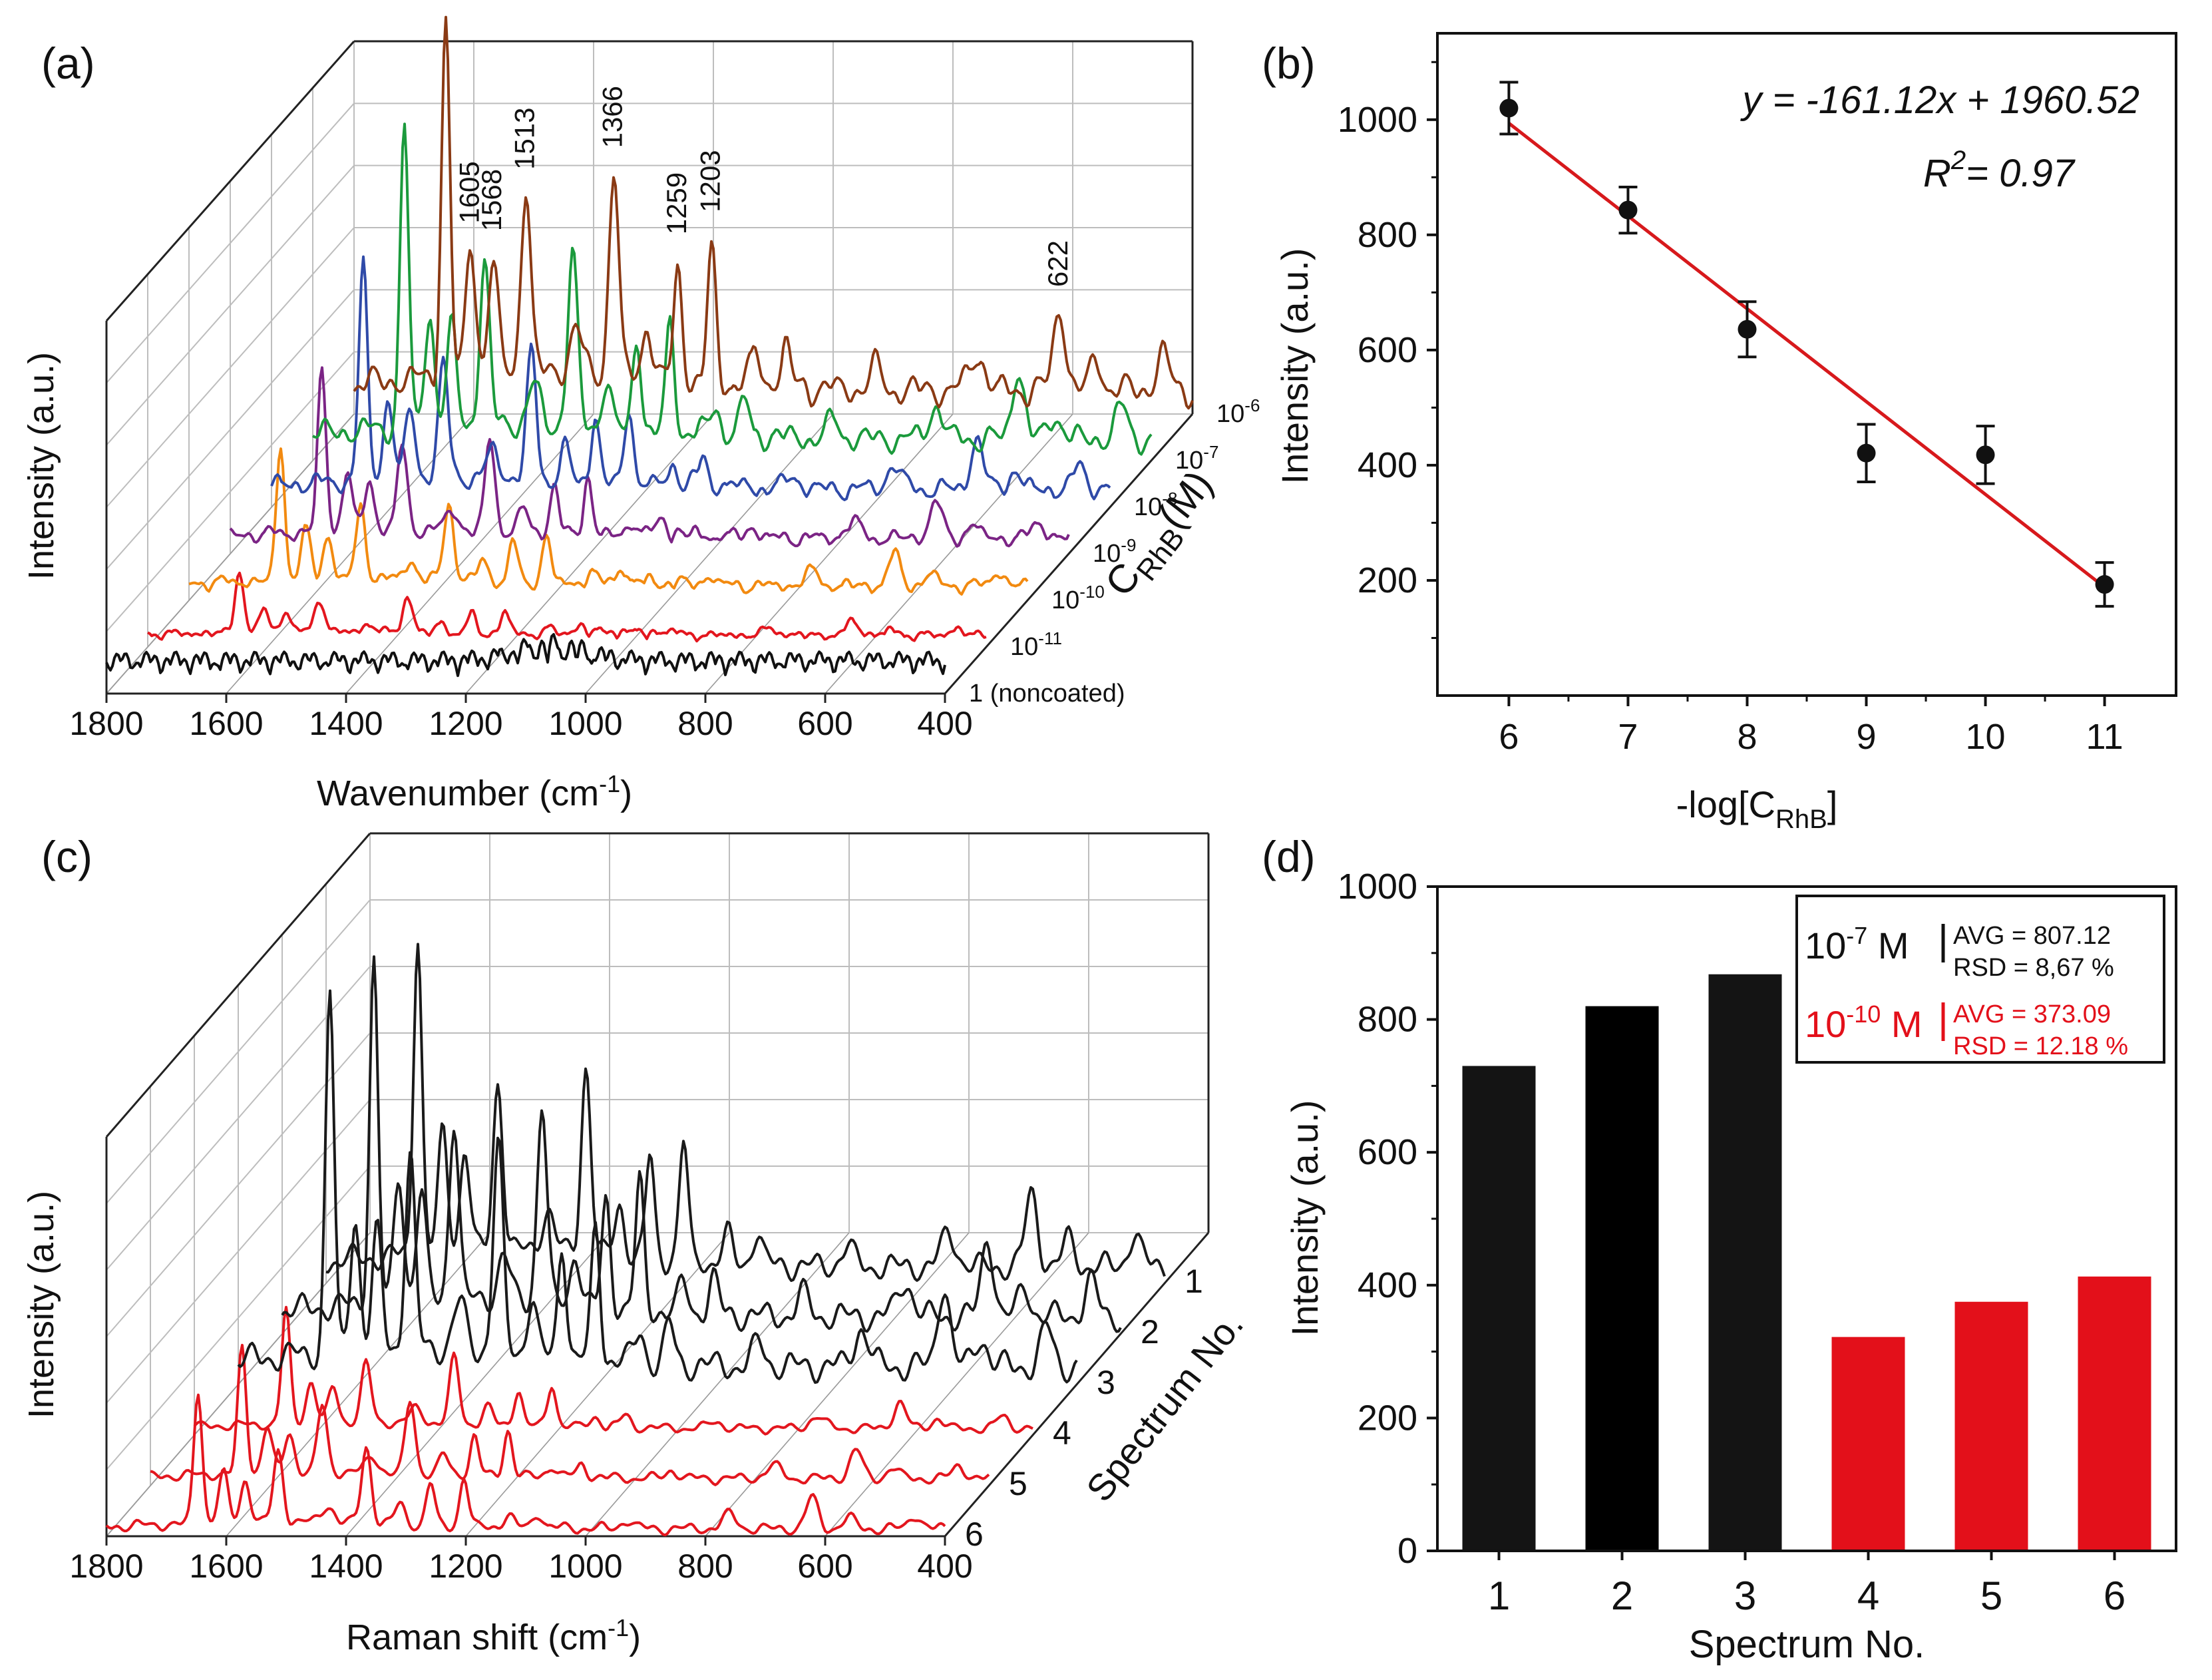 The width and height of the screenshot is (2212, 1680). What do you see at coordinates (1377, 120) in the screenshot?
I see `y-tick-label-b: 1000` at bounding box center [1377, 120].